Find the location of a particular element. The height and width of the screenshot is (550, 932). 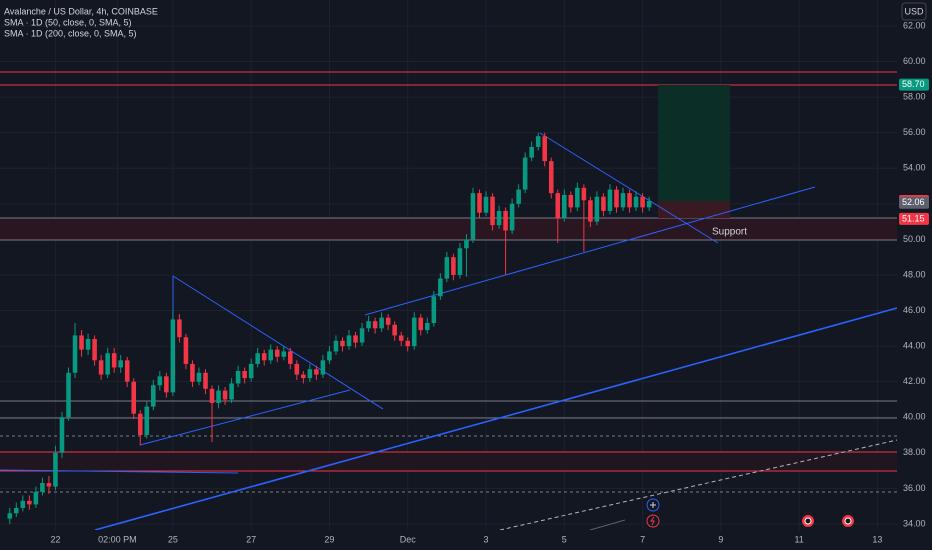

y-tick-label: 48.00 is located at coordinates (914, 274).